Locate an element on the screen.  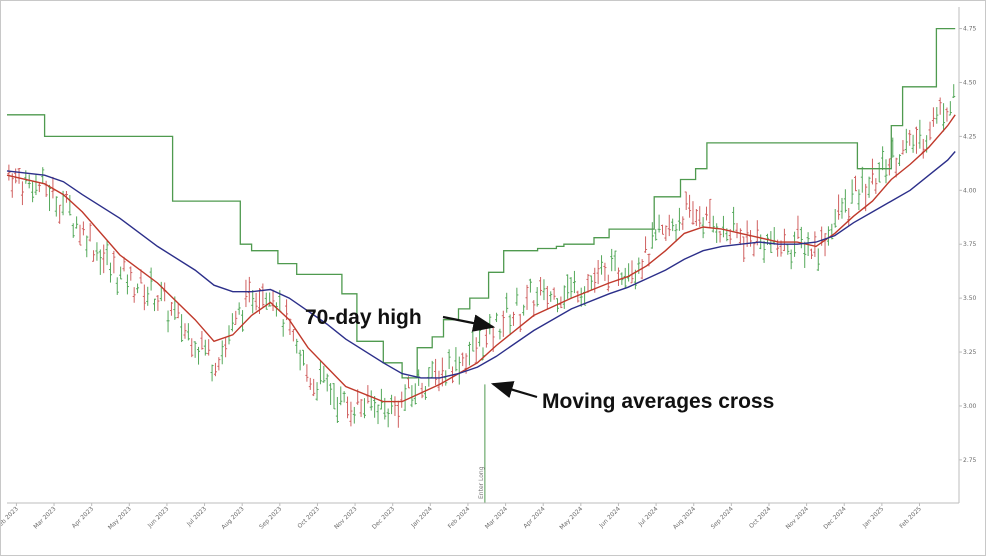
x-tick-label: May 2023 is located at coordinates (120, 518).